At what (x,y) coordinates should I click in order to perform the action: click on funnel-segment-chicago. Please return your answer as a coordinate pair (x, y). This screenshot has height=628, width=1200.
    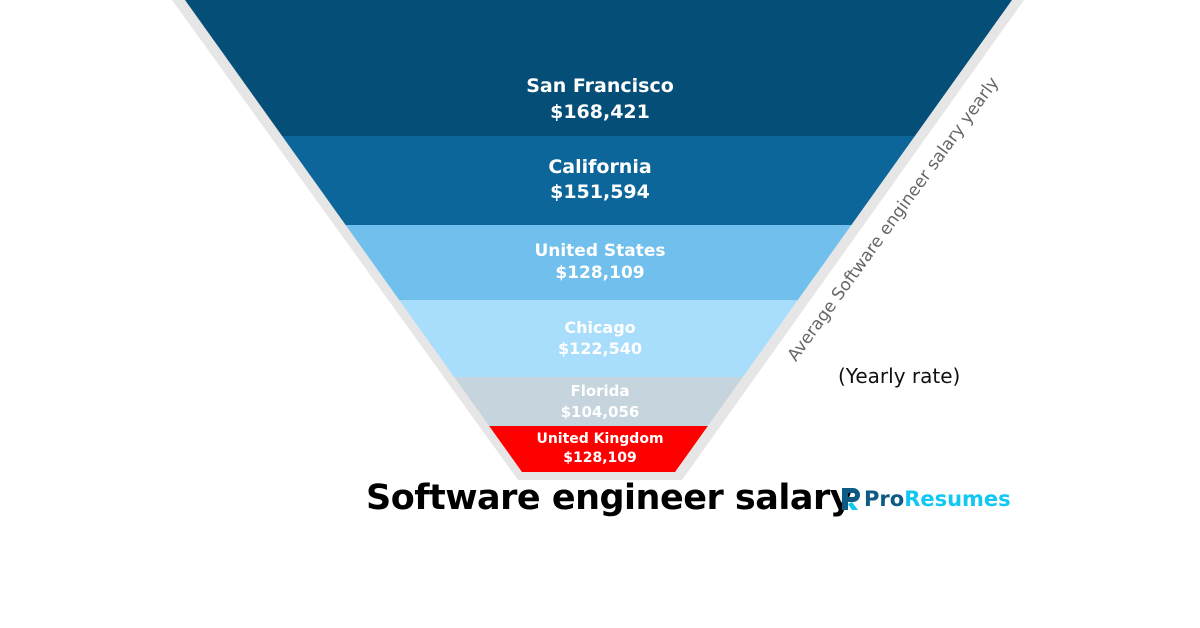
    Looking at the image, I should click on (598, 338).